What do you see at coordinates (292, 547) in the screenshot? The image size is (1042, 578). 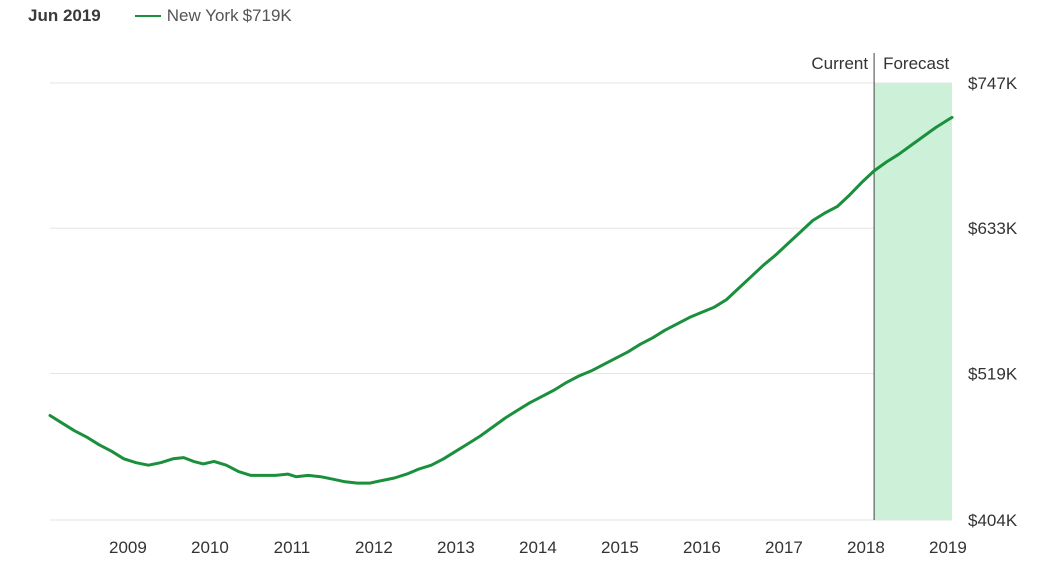 I see `x-tick-label: 2011` at bounding box center [292, 547].